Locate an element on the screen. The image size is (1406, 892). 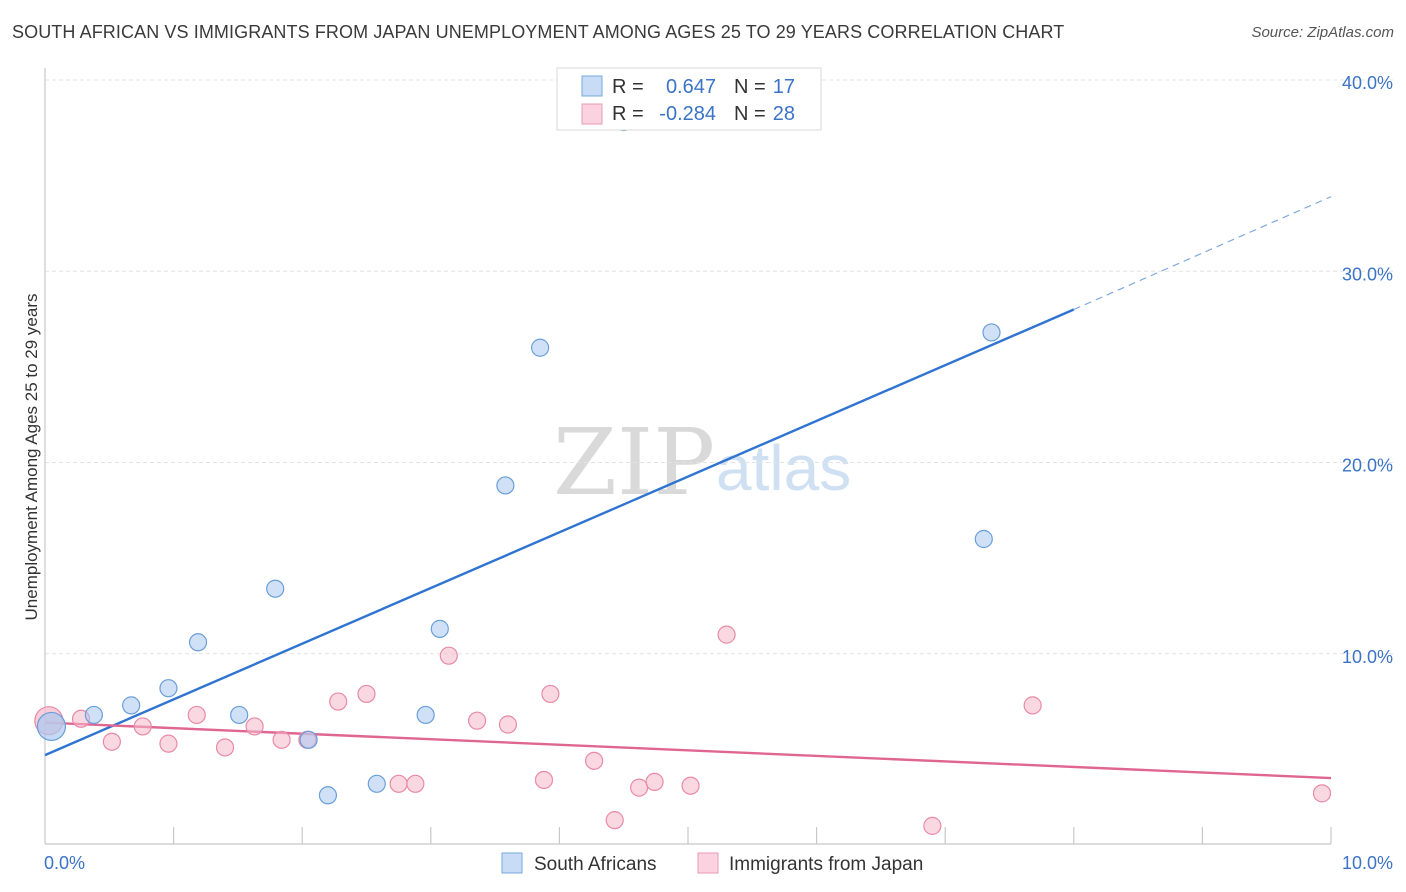
x-tick-label-min: 0.0% is located at coordinates (64, 863).